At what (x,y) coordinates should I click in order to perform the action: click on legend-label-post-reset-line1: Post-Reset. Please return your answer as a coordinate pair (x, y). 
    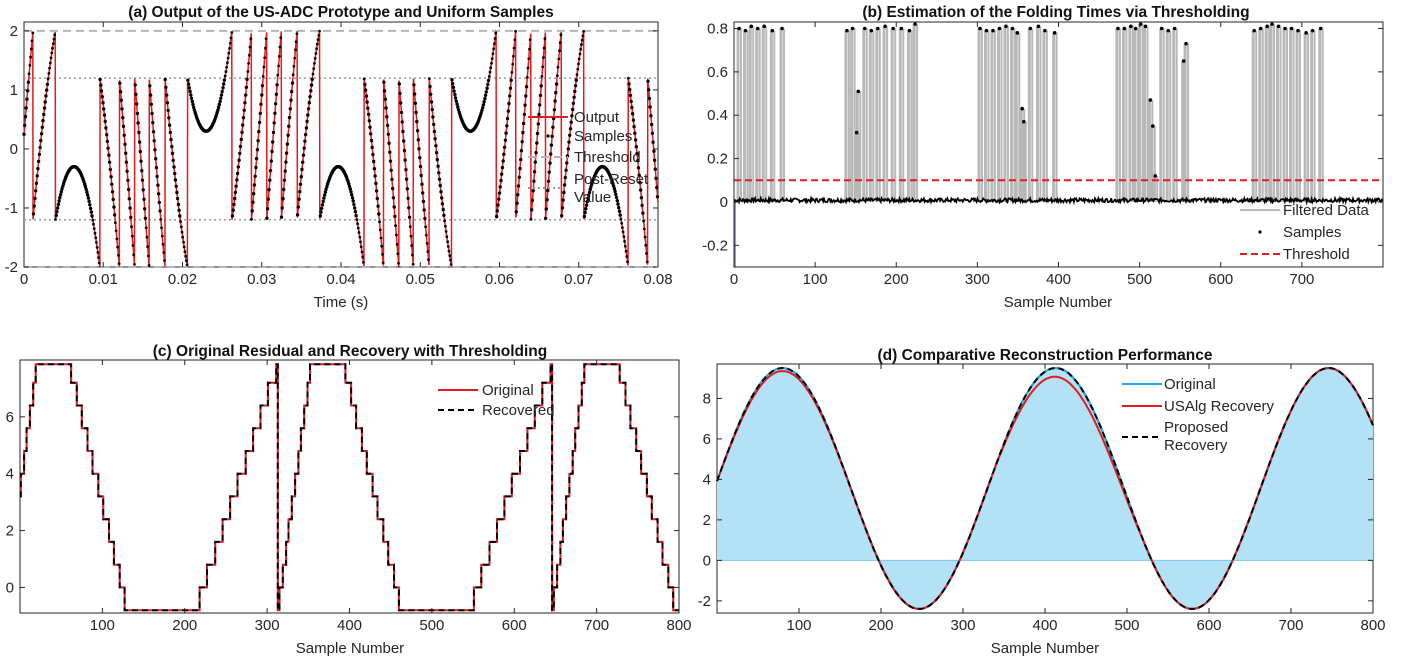
    Looking at the image, I should click on (611, 179).